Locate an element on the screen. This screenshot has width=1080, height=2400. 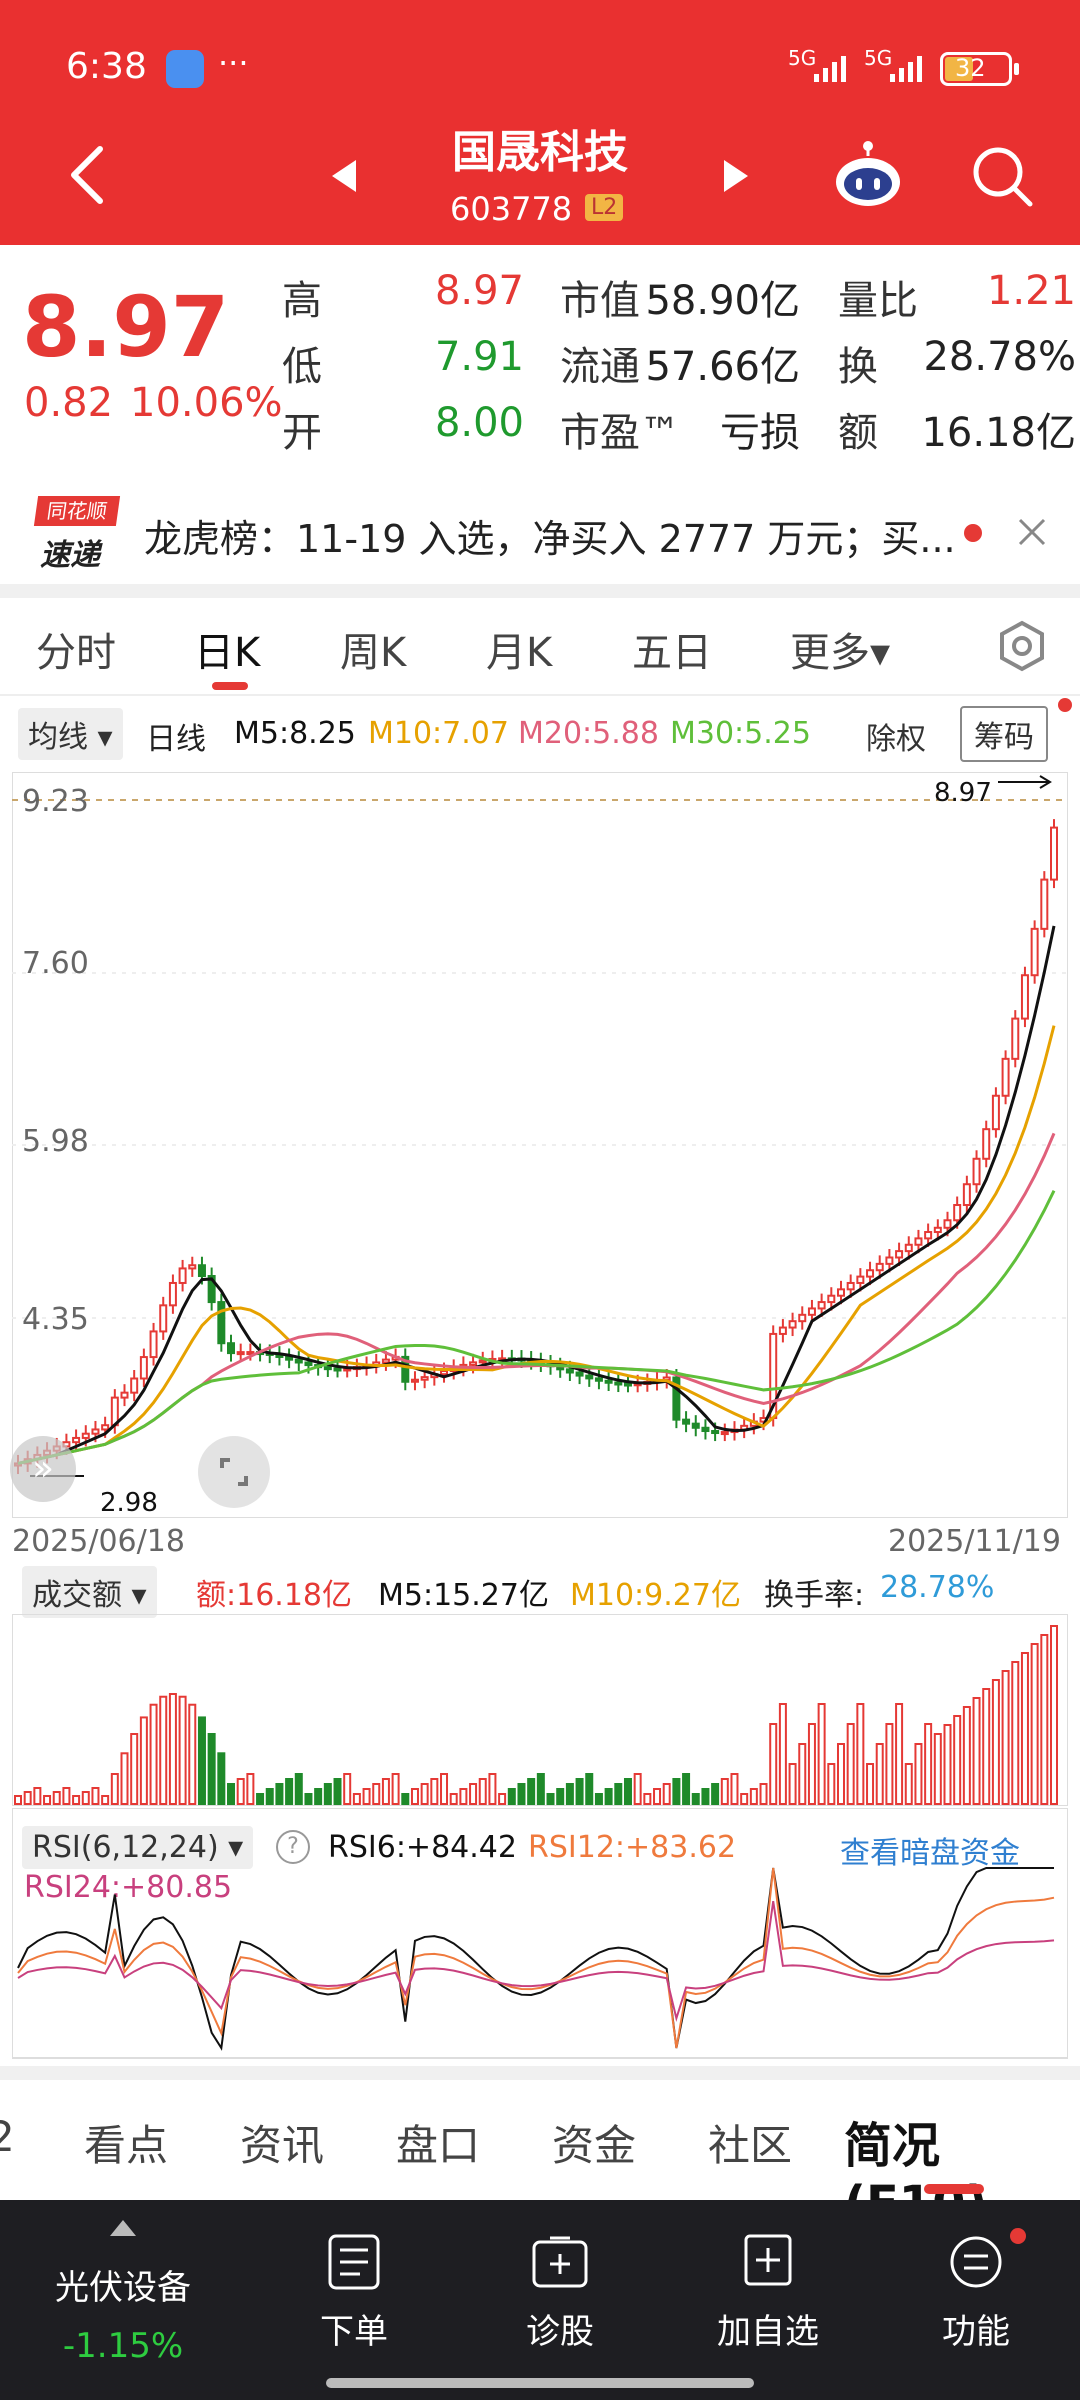
diagnose-button: 诊股 is located at coordinates (560, 2332).